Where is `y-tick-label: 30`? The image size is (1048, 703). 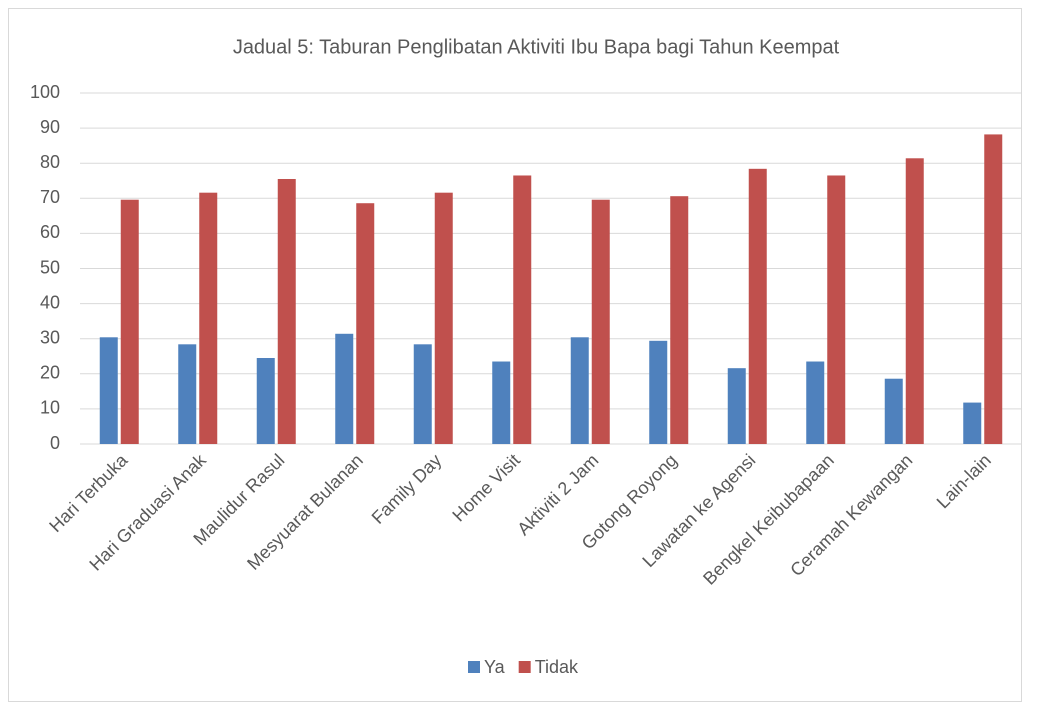 y-tick-label: 30 is located at coordinates (50, 337).